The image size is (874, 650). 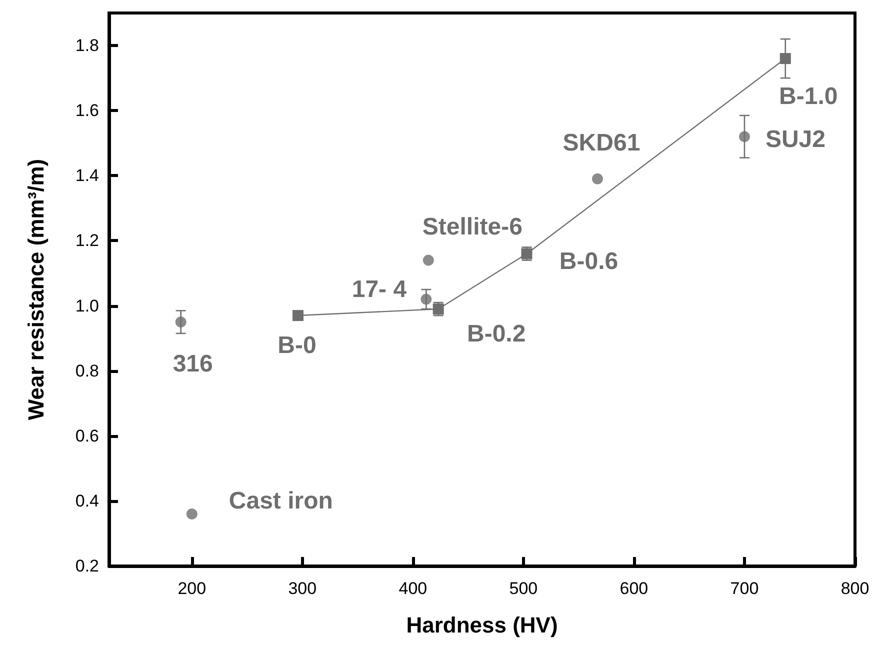 I want to click on x-axis-title: Hardness (HV), so click(x=482, y=625).